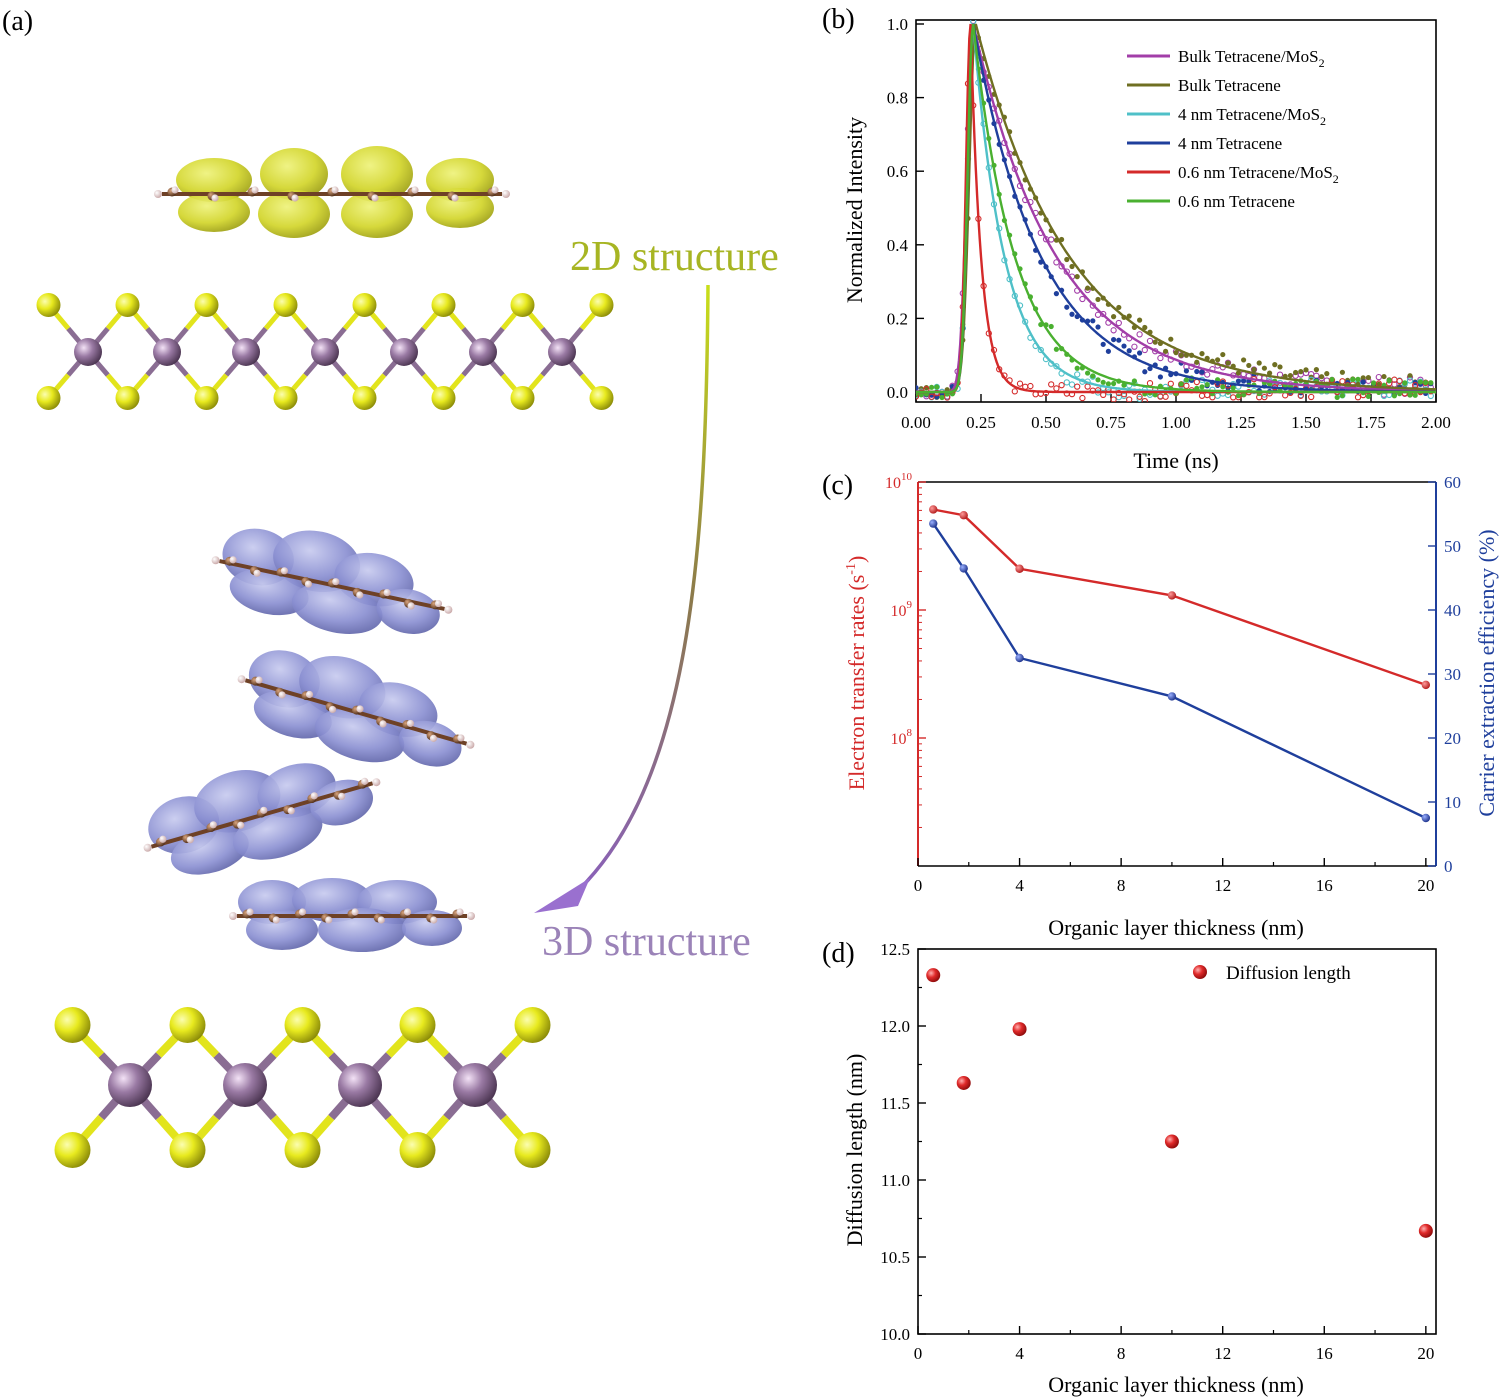 Image resolution: width=1500 pixels, height=1397 pixels. I want to click on orbital-lobe, so click(377, 174).